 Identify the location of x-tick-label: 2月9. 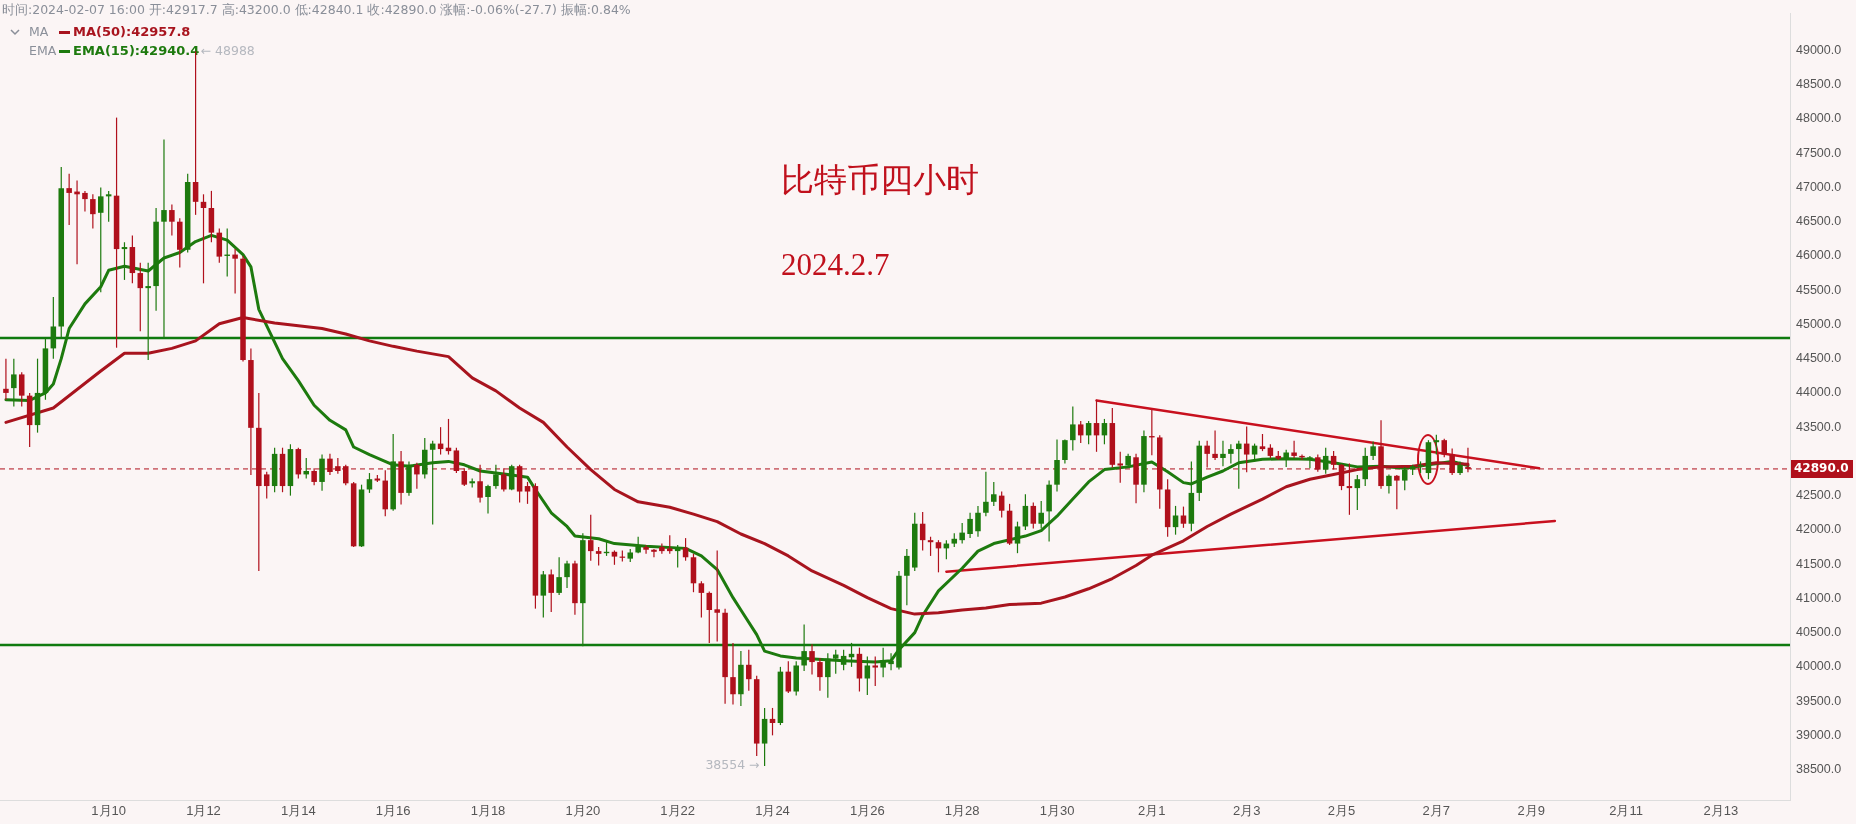
(1531, 810).